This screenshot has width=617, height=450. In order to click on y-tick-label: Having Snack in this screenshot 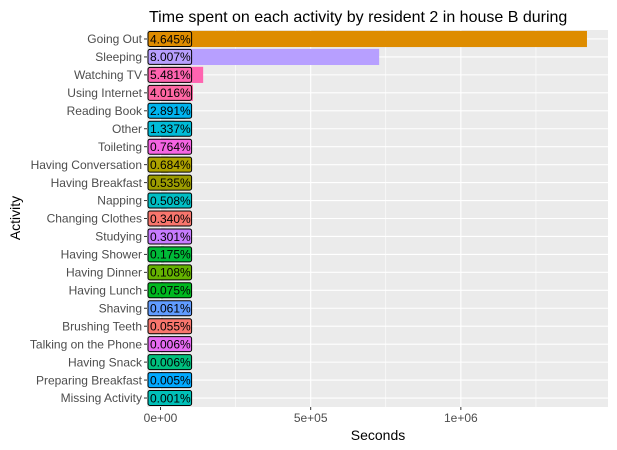, I will do `click(105, 362)`.